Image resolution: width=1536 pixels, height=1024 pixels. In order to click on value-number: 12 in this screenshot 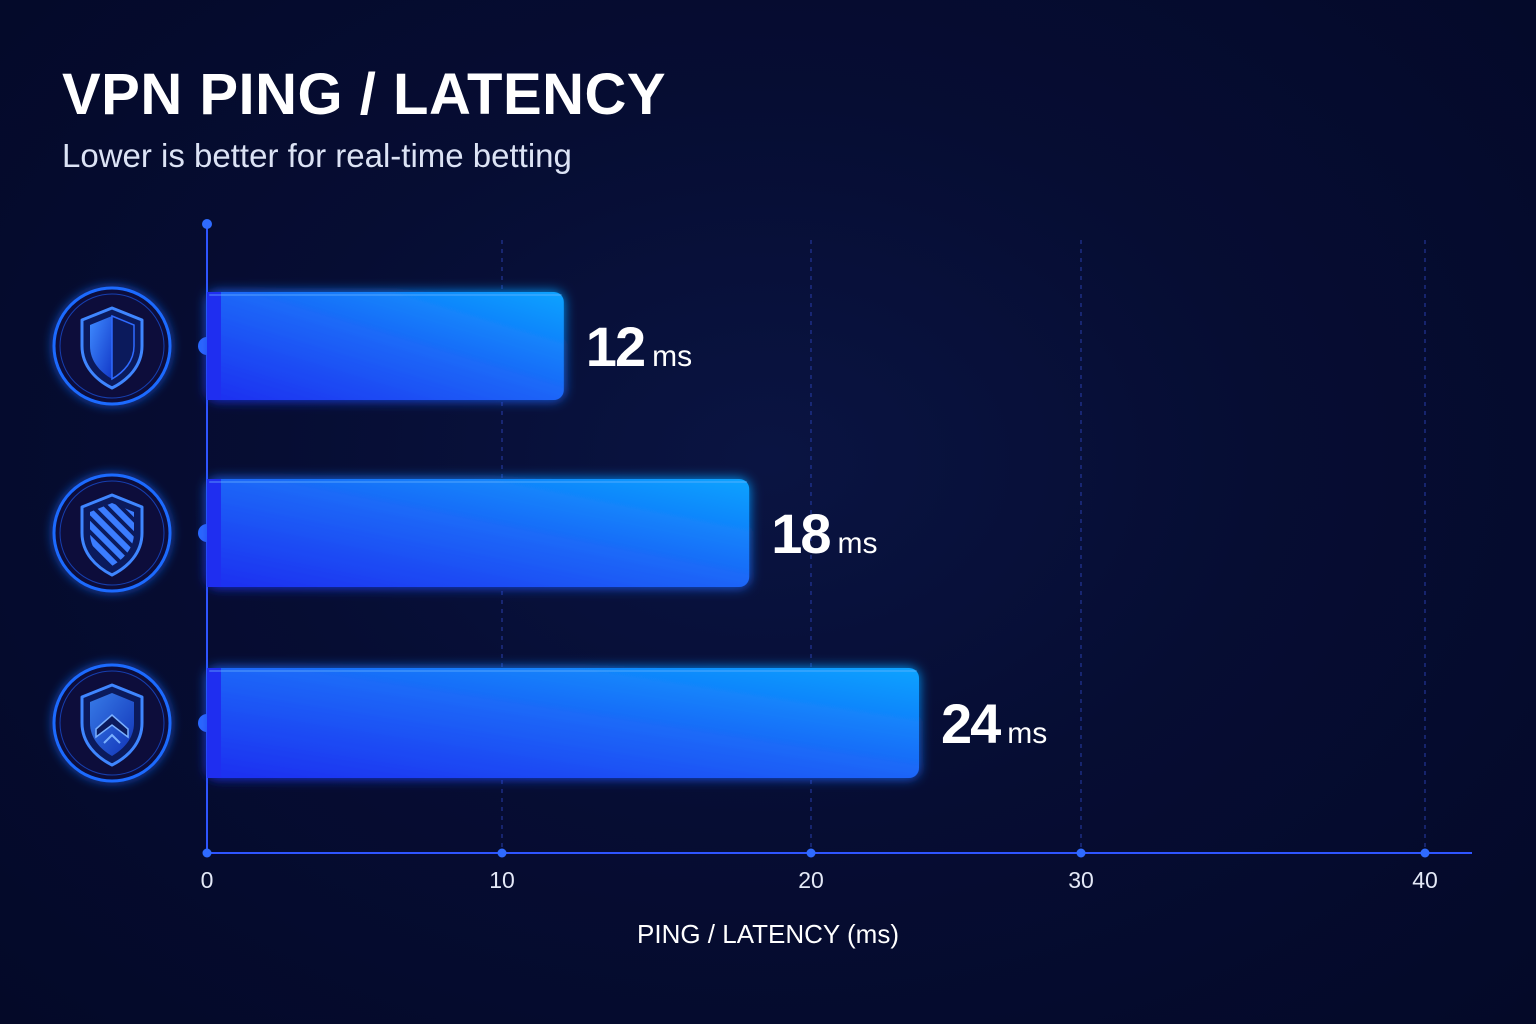, I will do `click(615, 346)`.